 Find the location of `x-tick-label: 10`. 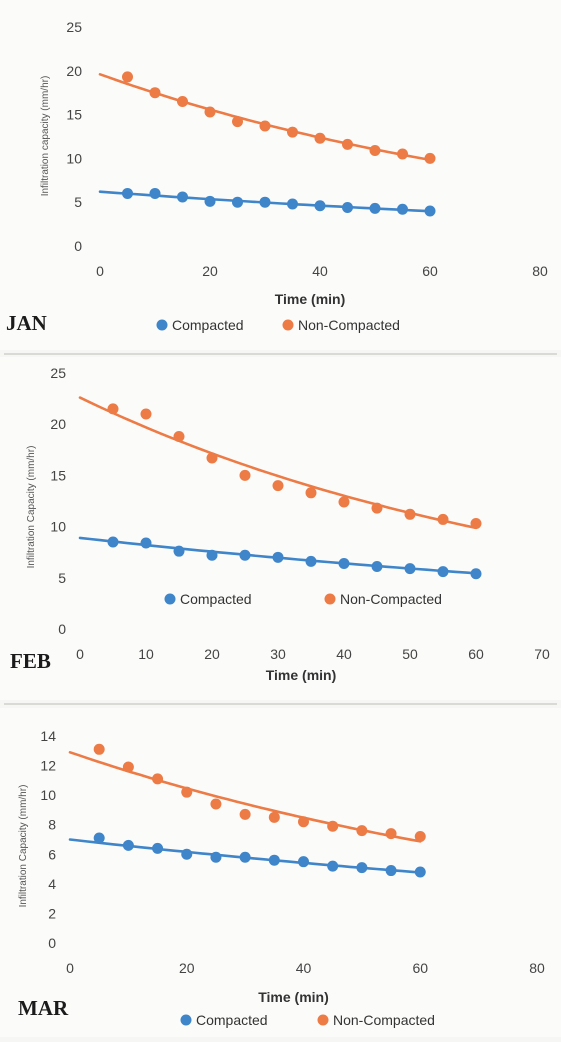

x-tick-label: 10 is located at coordinates (146, 654).